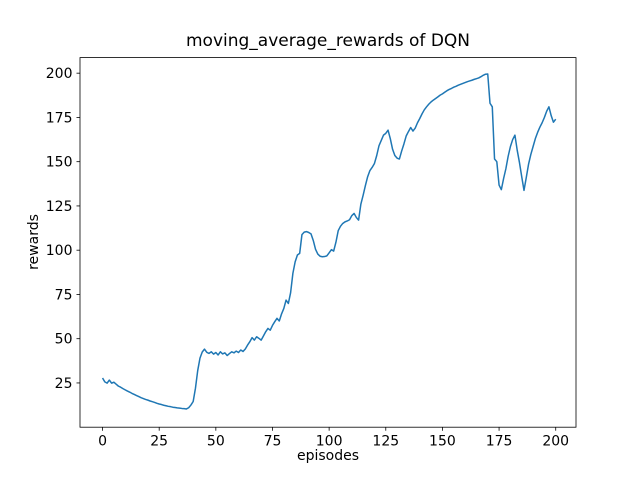 Image resolution: width=640 pixels, height=480 pixels. I want to click on y-tick-label: 200, so click(59, 74).